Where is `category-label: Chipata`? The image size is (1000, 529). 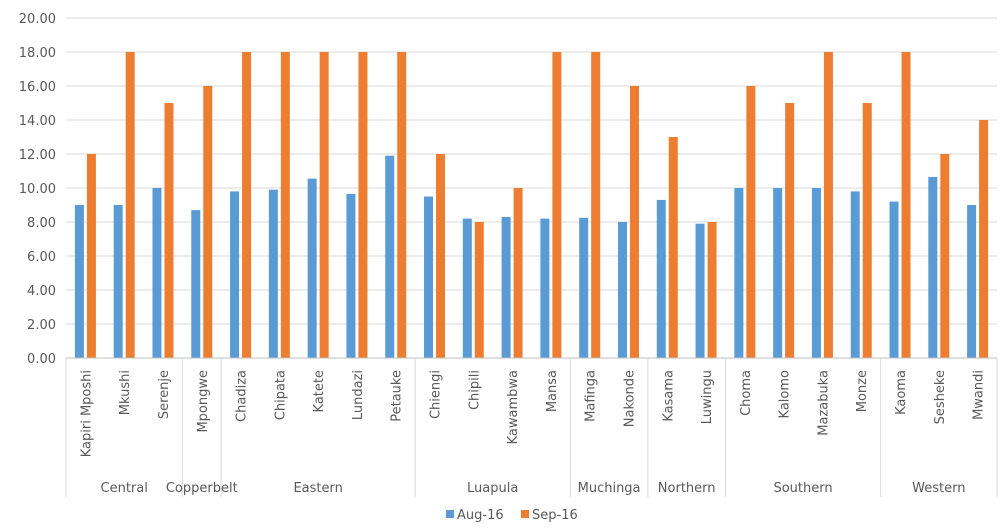 category-label: Chipata is located at coordinates (280, 395).